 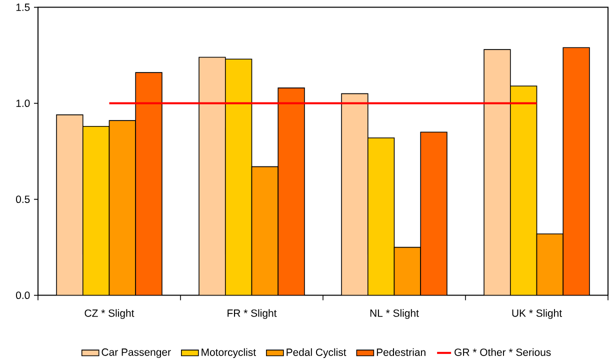 I want to click on x-tick-label: CZ * Slight, so click(x=109, y=314).